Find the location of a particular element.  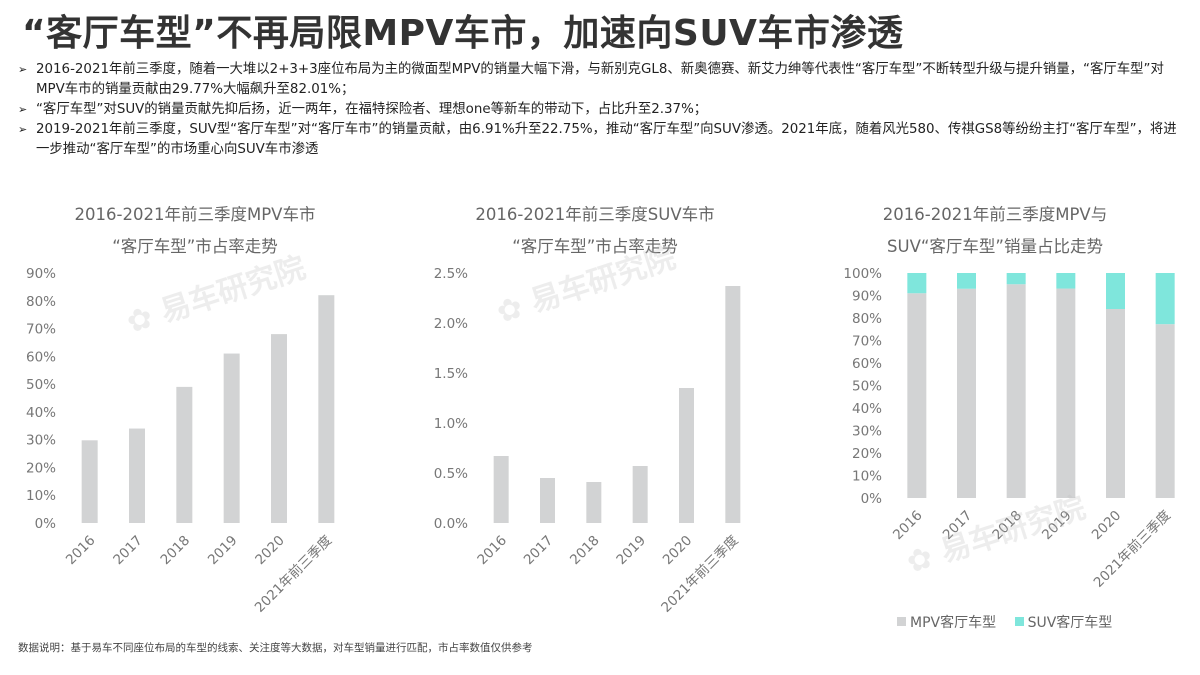

legend-swatch-suv is located at coordinates (1019, 621).